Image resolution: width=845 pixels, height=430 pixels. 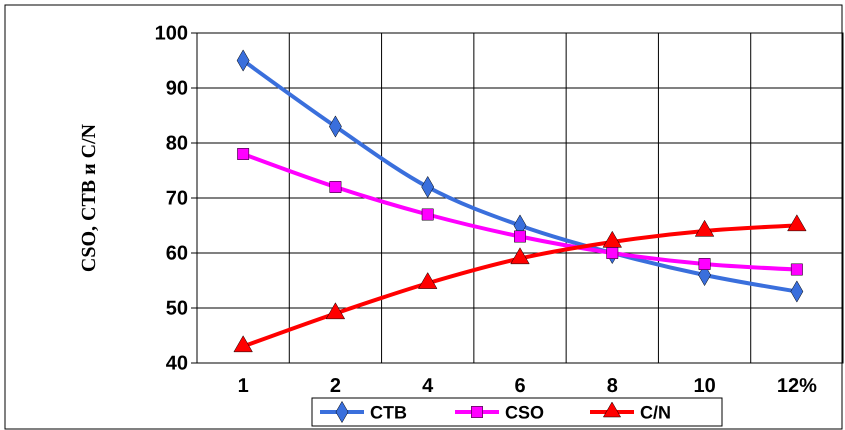 I want to click on y-axis-title: CSO, CTB и C/N, so click(x=89, y=197).